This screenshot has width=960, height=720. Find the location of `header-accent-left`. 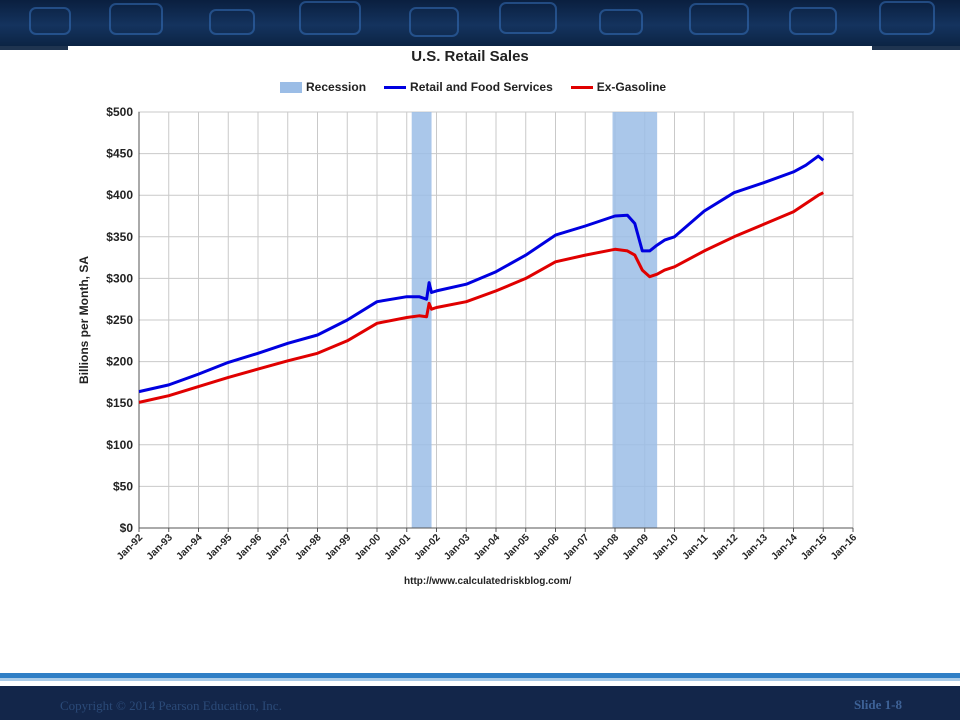

header-accent-left is located at coordinates (34, 48).